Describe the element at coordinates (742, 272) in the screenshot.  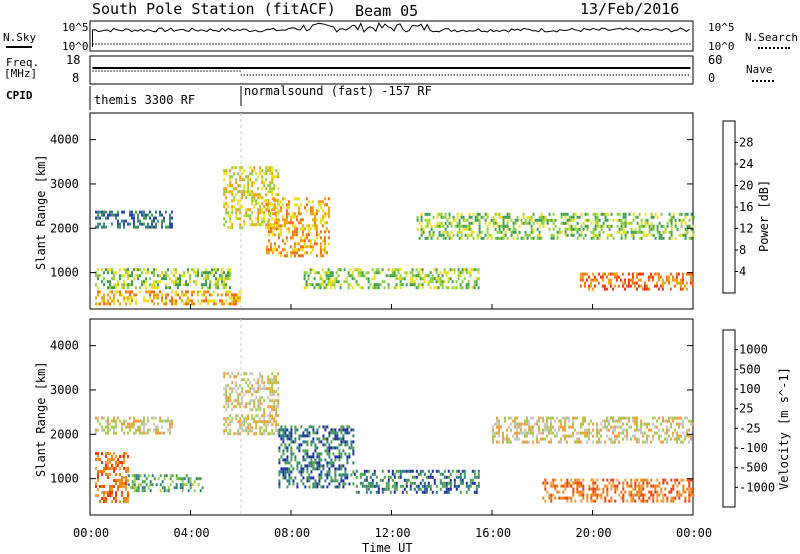
I see `power-colorbar-tick-label-0: 4` at that location.